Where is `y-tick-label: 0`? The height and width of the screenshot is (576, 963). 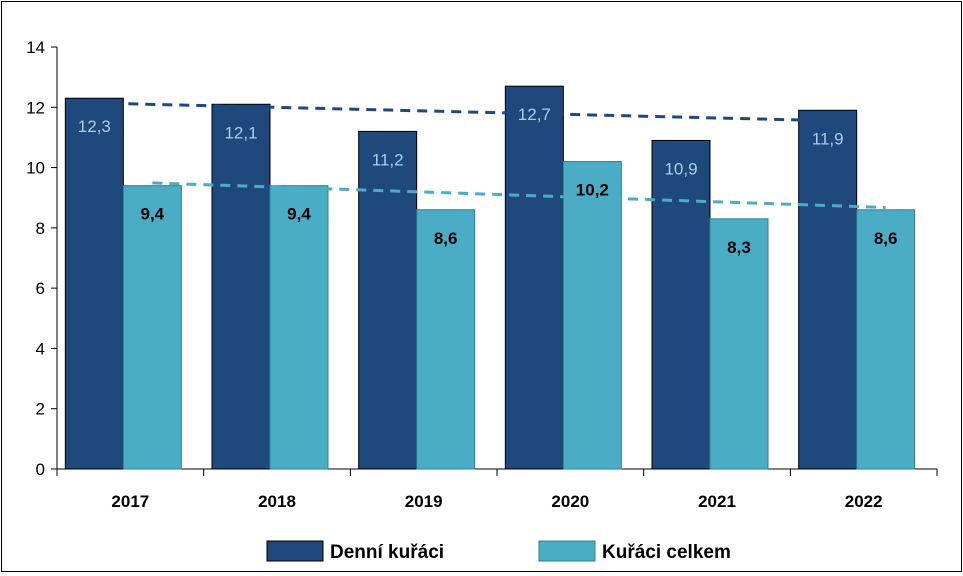 y-tick-label: 0 is located at coordinates (40, 469).